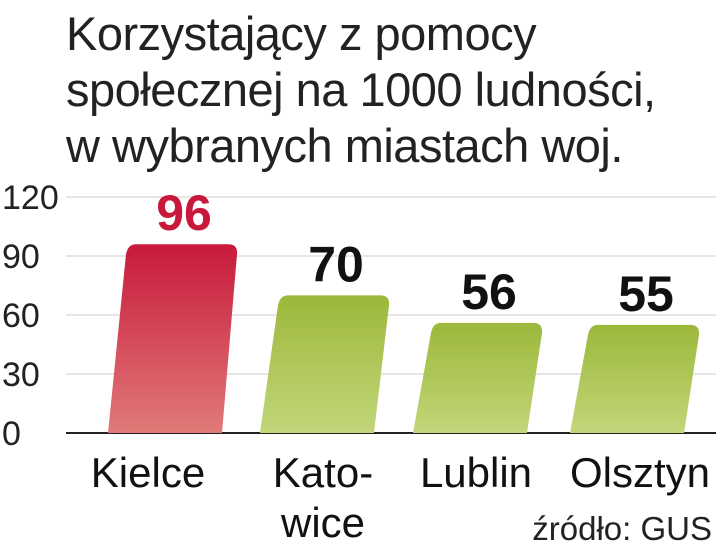 The width and height of the screenshot is (720, 557). What do you see at coordinates (476, 472) in the screenshot?
I see `category-label: Lublin` at bounding box center [476, 472].